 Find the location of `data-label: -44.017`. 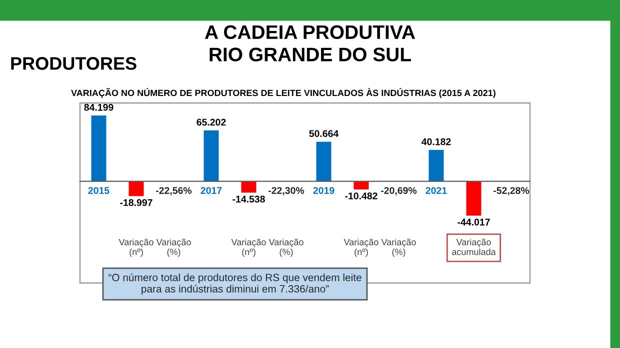

data-label: -44.017 is located at coordinates (474, 222).